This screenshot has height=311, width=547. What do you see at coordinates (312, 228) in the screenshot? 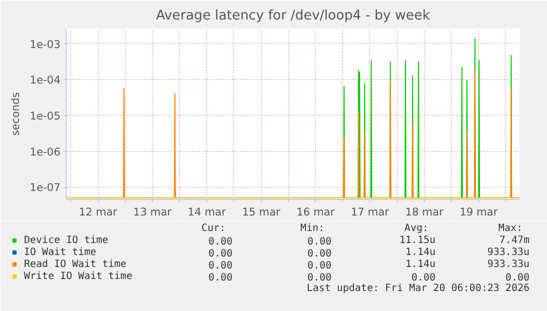
I see `text: Min:` at bounding box center [312, 228].